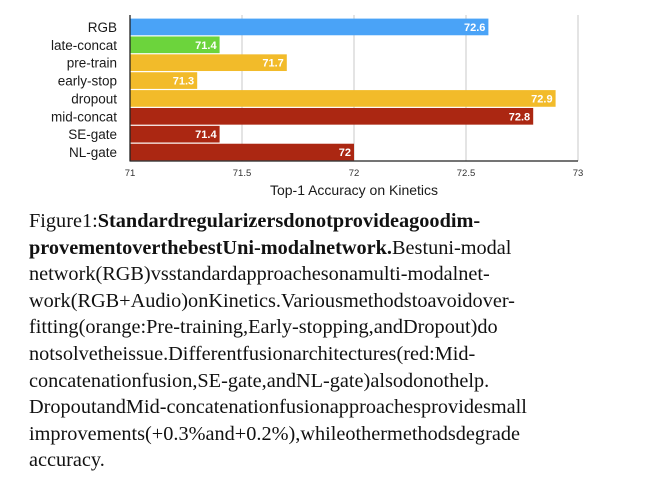  Describe the element at coordinates (283, 274) in the screenshot. I see `caption-word: approaches` at that location.